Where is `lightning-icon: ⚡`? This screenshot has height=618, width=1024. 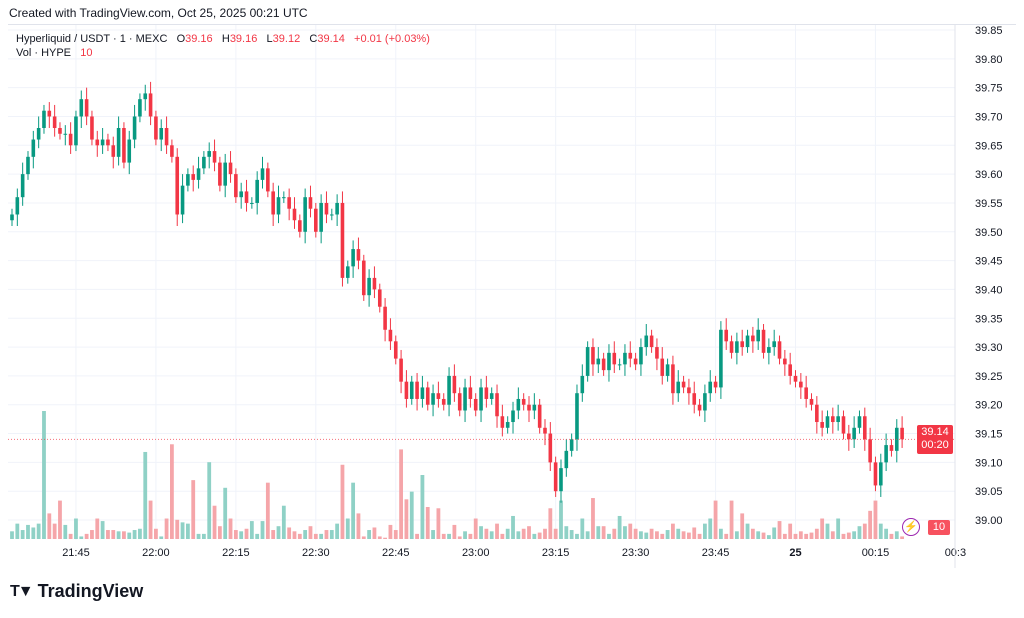
lightning-icon: ⚡ is located at coordinates (911, 527).